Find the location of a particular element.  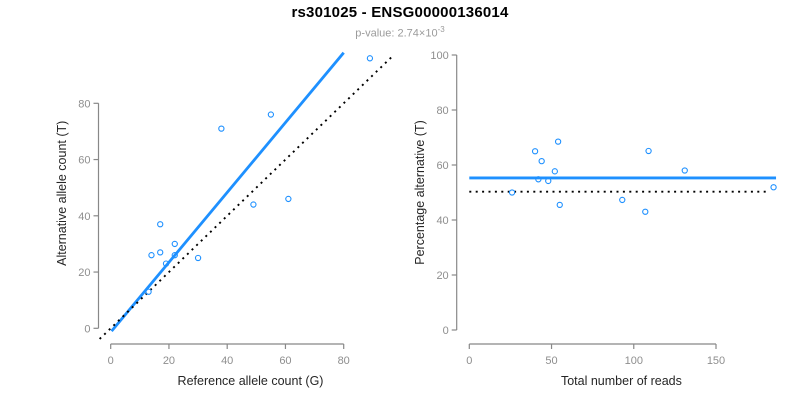

x-axis-title: Total number of reads is located at coordinates (621, 381).